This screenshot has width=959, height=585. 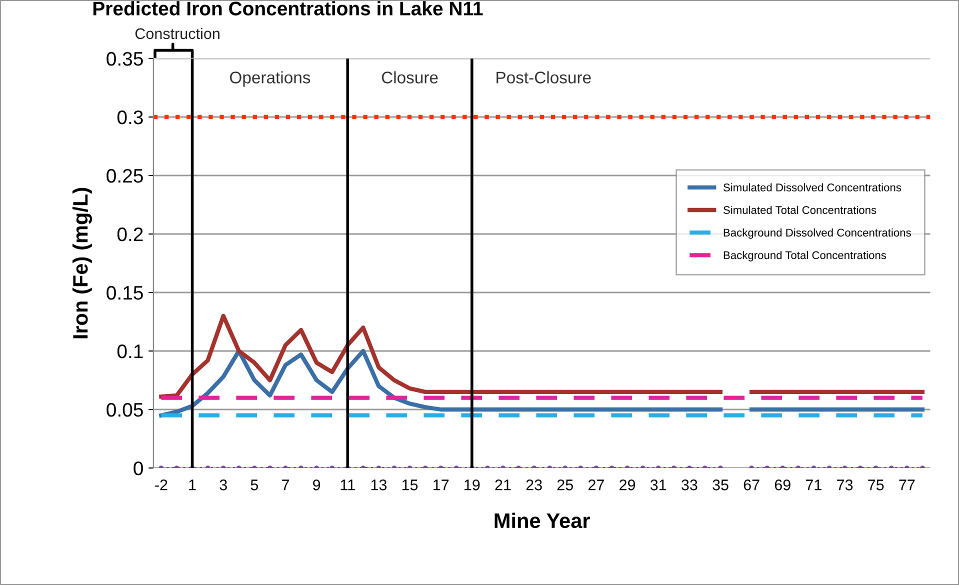 What do you see at coordinates (690, 485) in the screenshot?
I see `x-tick-label: 33` at bounding box center [690, 485].